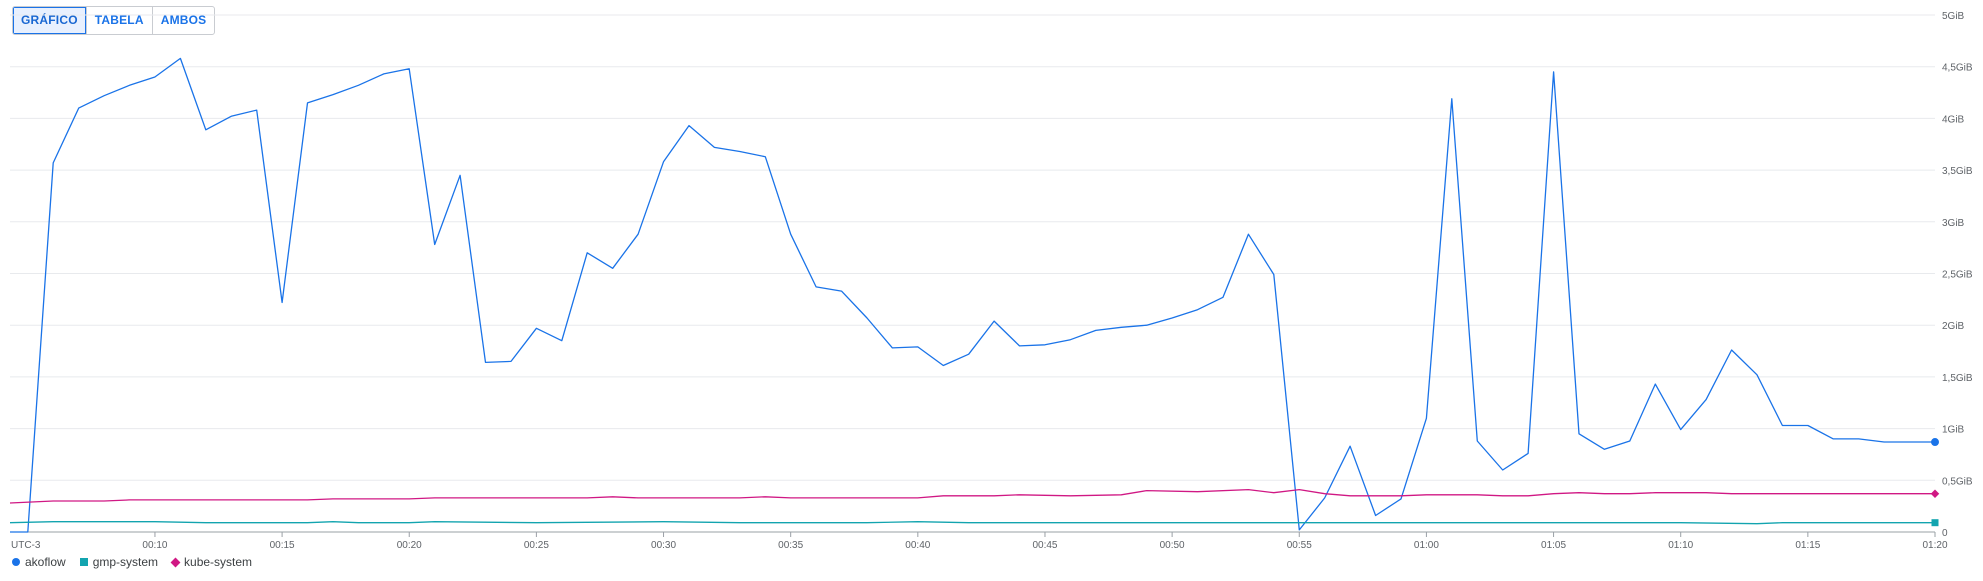 The height and width of the screenshot is (581, 1983). I want to click on series-line-kube-system, so click(972, 496).